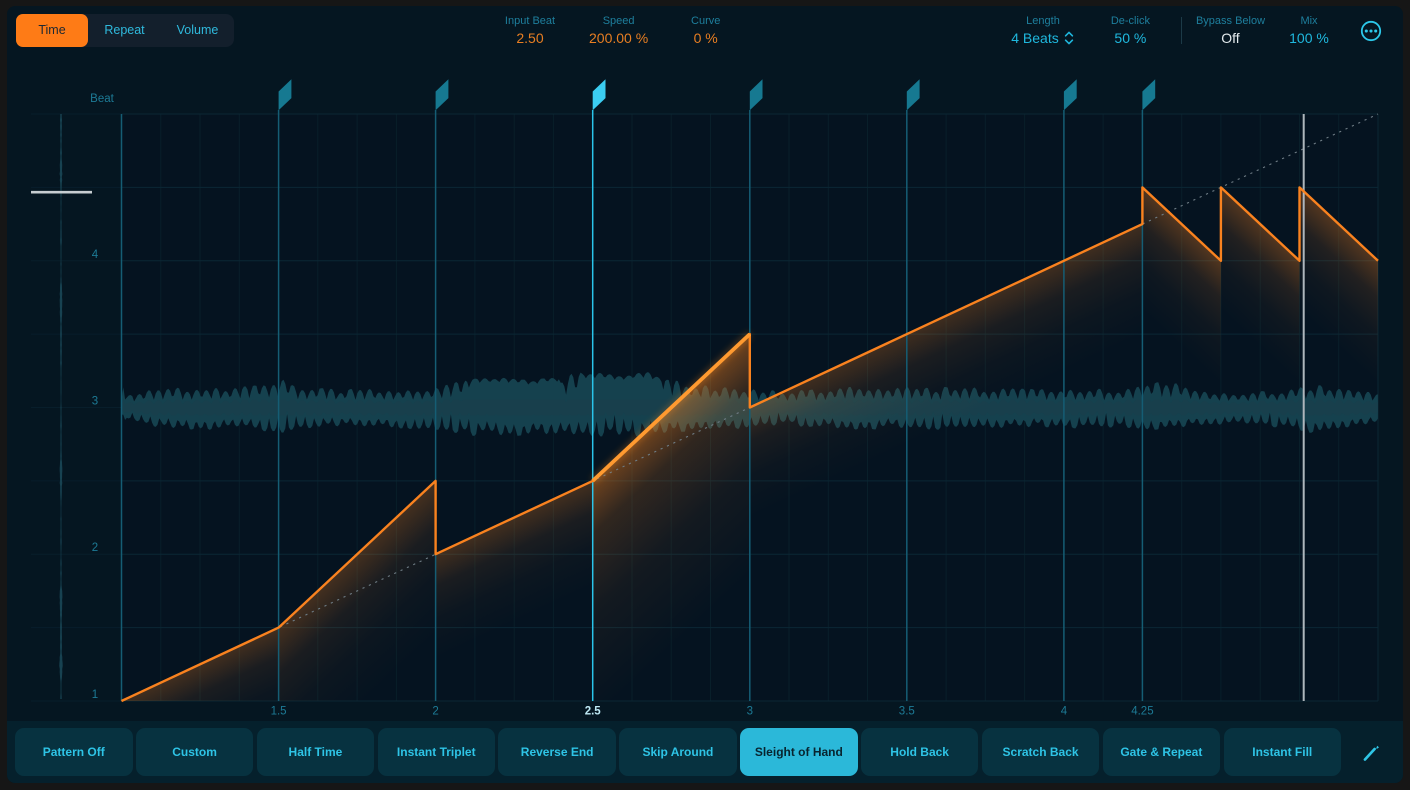 This screenshot has height=790, width=1410. What do you see at coordinates (593, 712) in the screenshot?
I see `svg-text: 2.5` at bounding box center [593, 712].